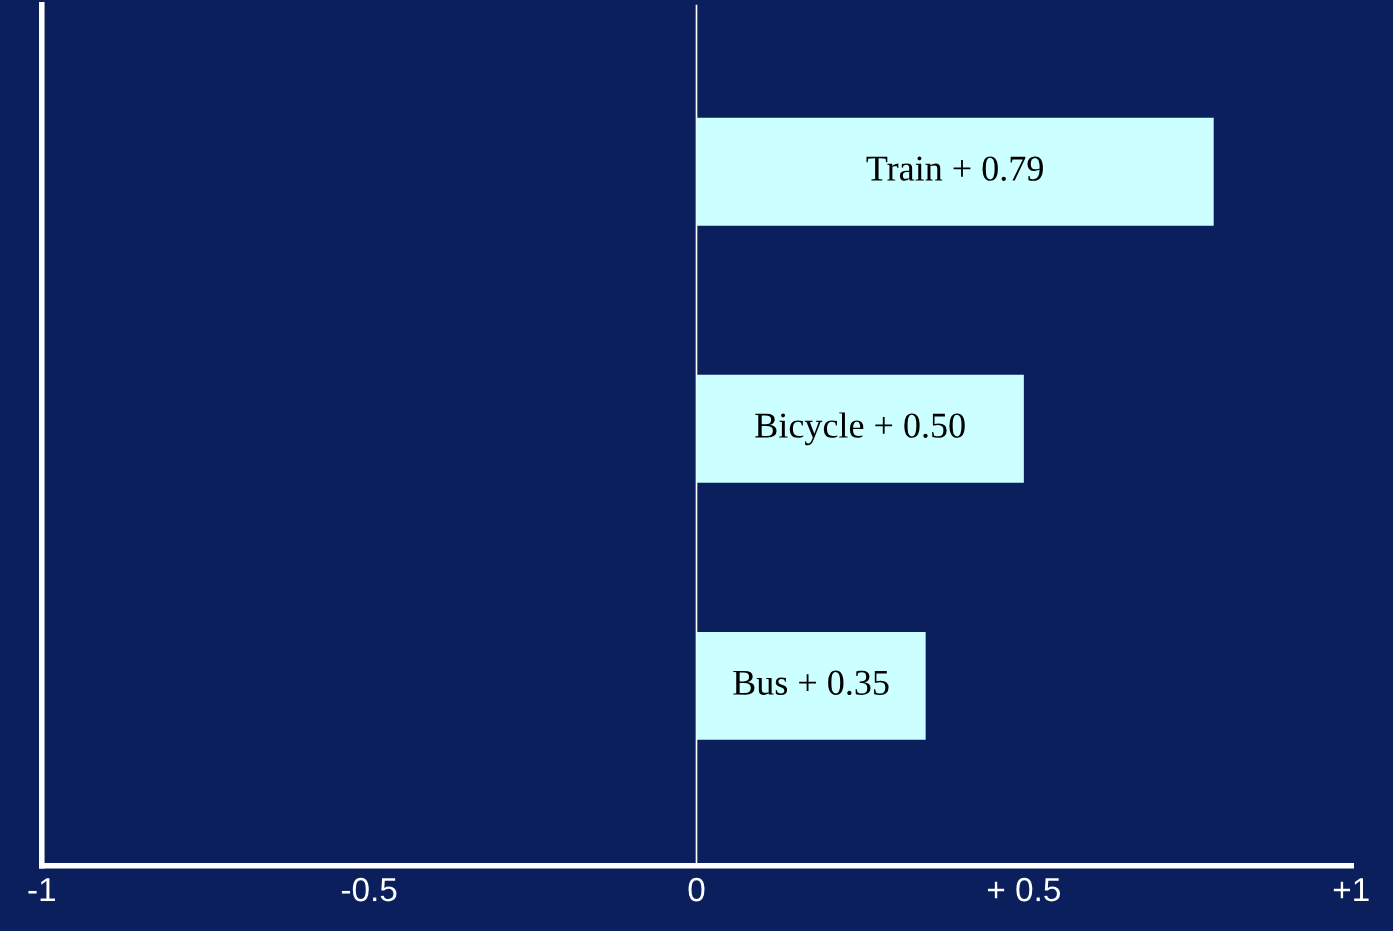 Image resolution: width=1393 pixels, height=931 pixels. What do you see at coordinates (696, 889) in the screenshot?
I see `x-tick-label: 0` at bounding box center [696, 889].